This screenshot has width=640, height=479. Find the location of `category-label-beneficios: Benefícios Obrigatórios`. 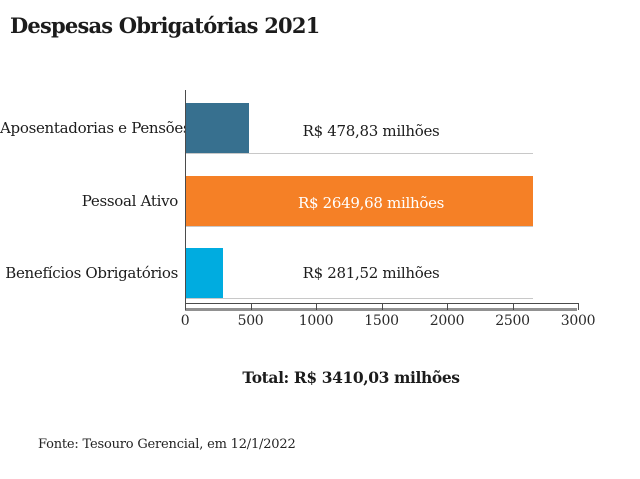

category-label-beneficios: Benefícios Obrigatórios is located at coordinates (91, 273).